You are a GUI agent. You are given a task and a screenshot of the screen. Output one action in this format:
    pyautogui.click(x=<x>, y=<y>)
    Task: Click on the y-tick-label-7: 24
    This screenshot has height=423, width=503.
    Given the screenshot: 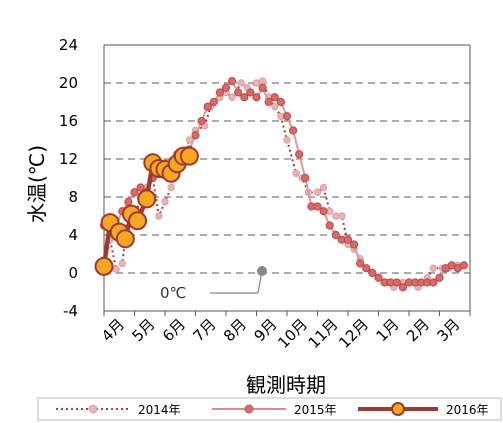 What is the action you would take?
    pyautogui.click(x=68, y=45)
    